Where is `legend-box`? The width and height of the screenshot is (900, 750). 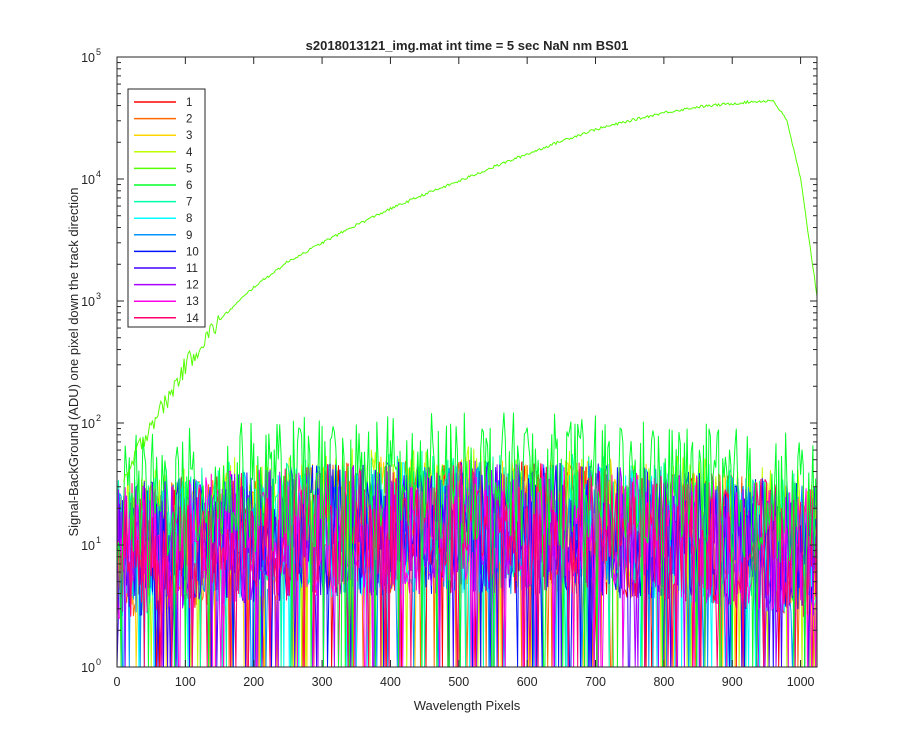 legend-box is located at coordinates (166, 208).